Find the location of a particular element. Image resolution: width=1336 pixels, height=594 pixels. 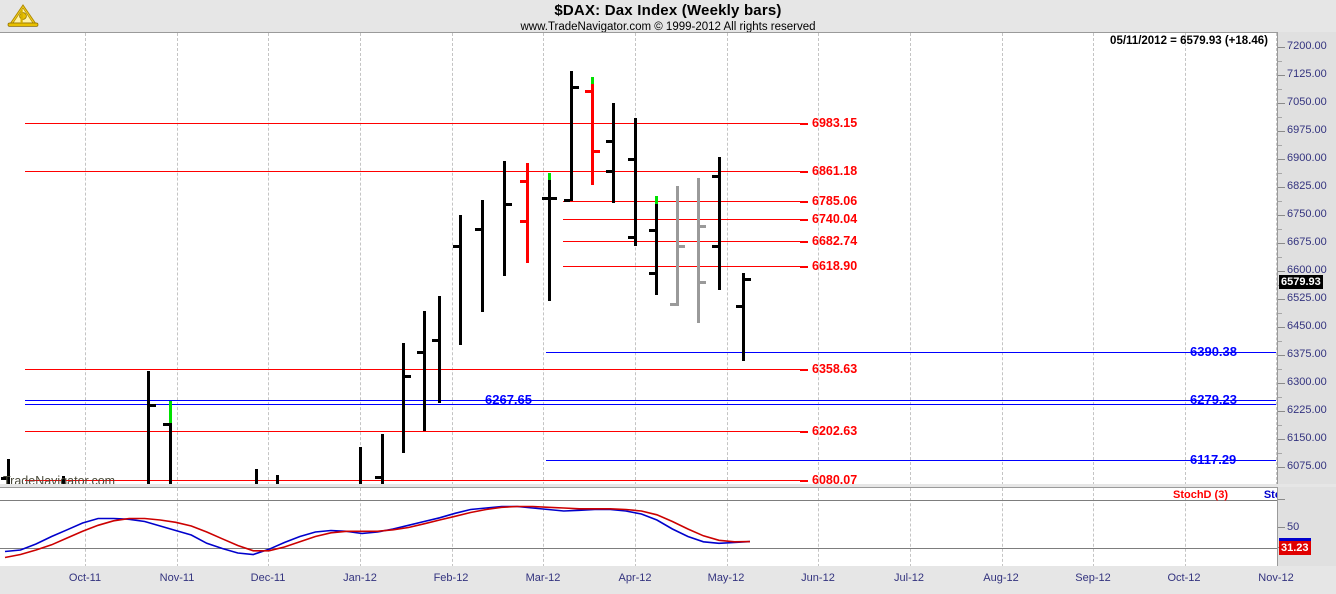

date-axis-label: Oct-11 is located at coordinates (85, 578).